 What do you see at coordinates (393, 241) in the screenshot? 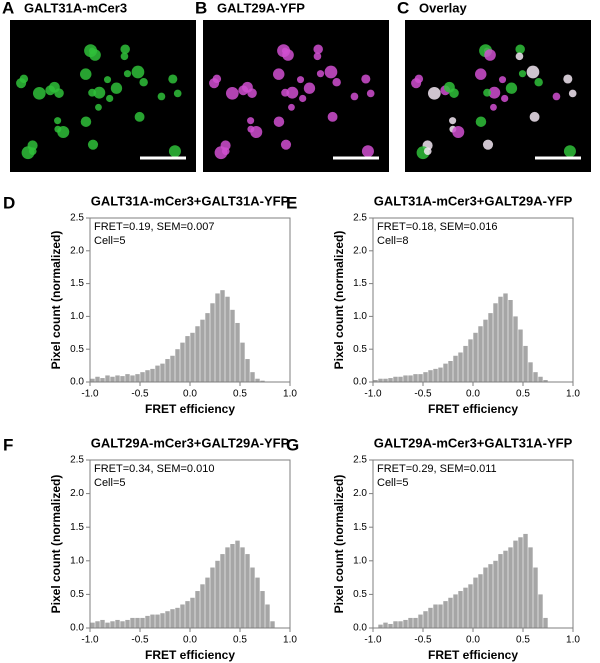
I see `annotation: Cell=8` at bounding box center [393, 241].